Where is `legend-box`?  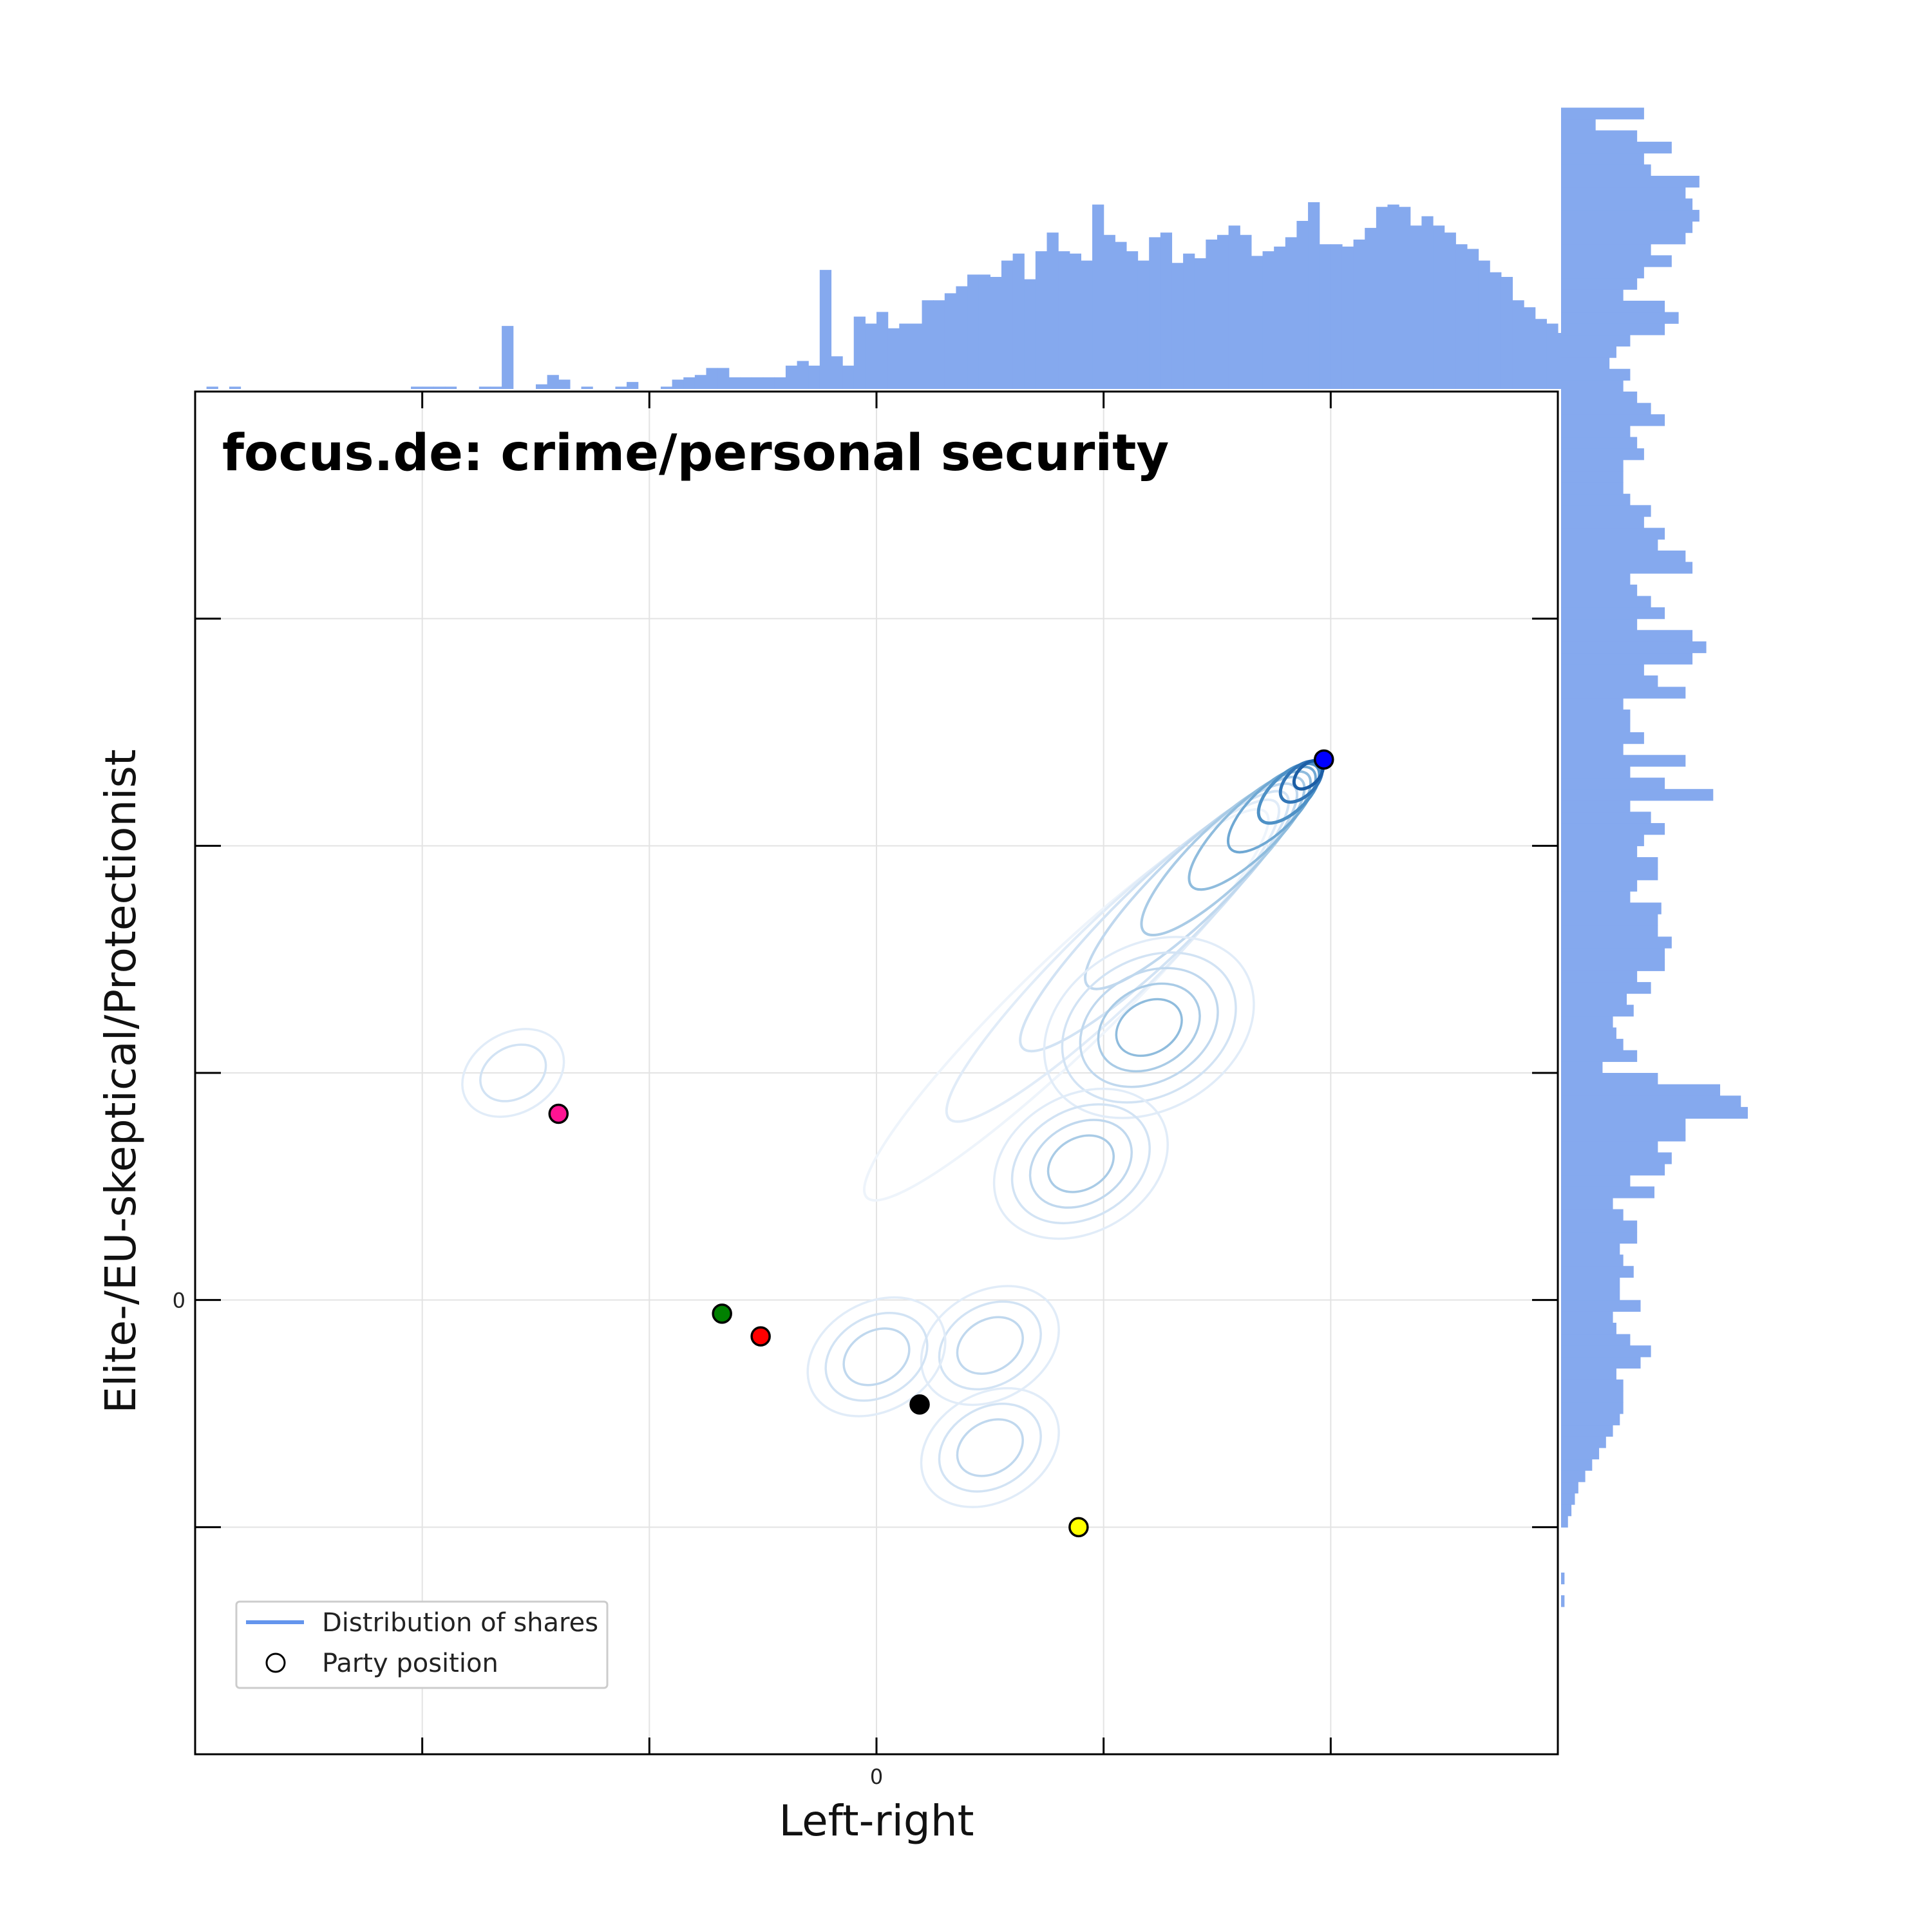
legend-box is located at coordinates (422, 1644).